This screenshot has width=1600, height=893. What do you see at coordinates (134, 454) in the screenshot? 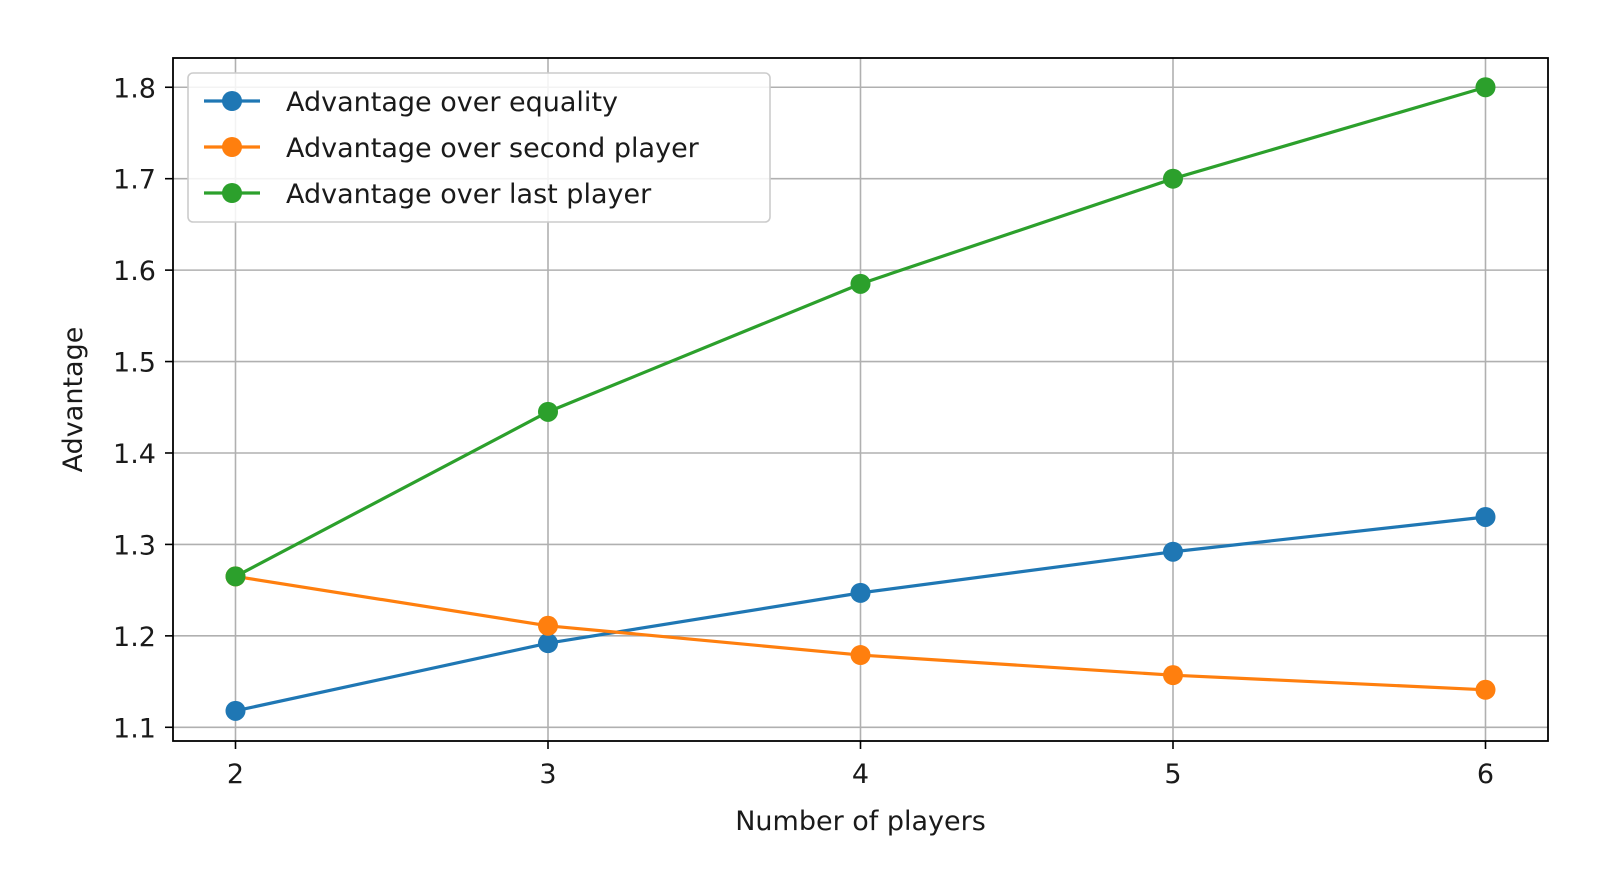
I see `y-tick-label: 1.4` at bounding box center [134, 454].